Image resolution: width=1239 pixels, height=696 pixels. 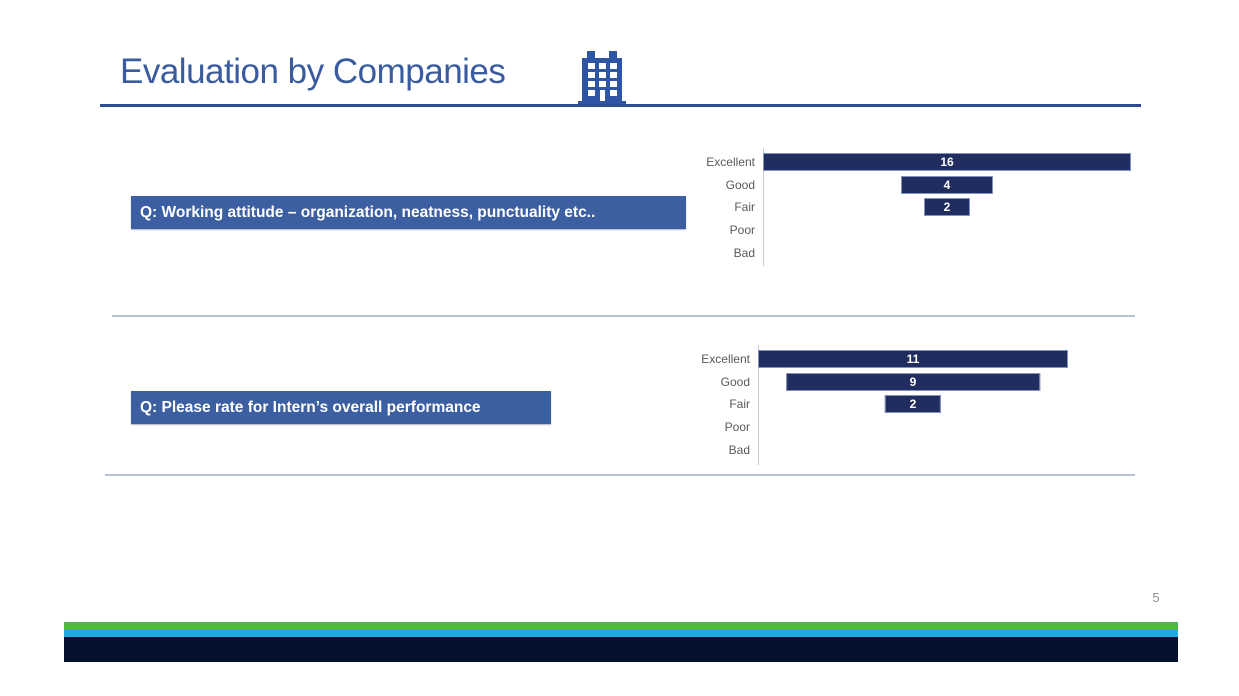 I want to click on bar-value-label: 11, so click(x=913, y=359).